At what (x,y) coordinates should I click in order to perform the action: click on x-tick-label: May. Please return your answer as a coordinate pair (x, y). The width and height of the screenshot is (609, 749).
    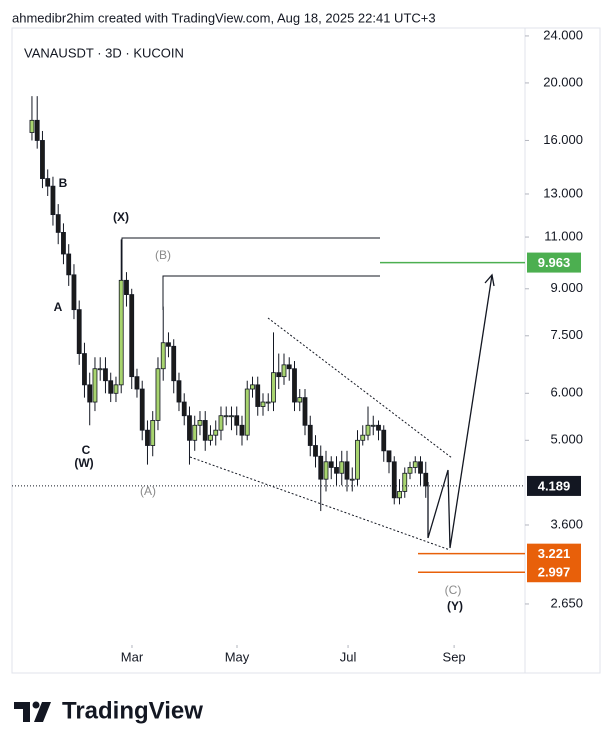
    Looking at the image, I should click on (237, 656).